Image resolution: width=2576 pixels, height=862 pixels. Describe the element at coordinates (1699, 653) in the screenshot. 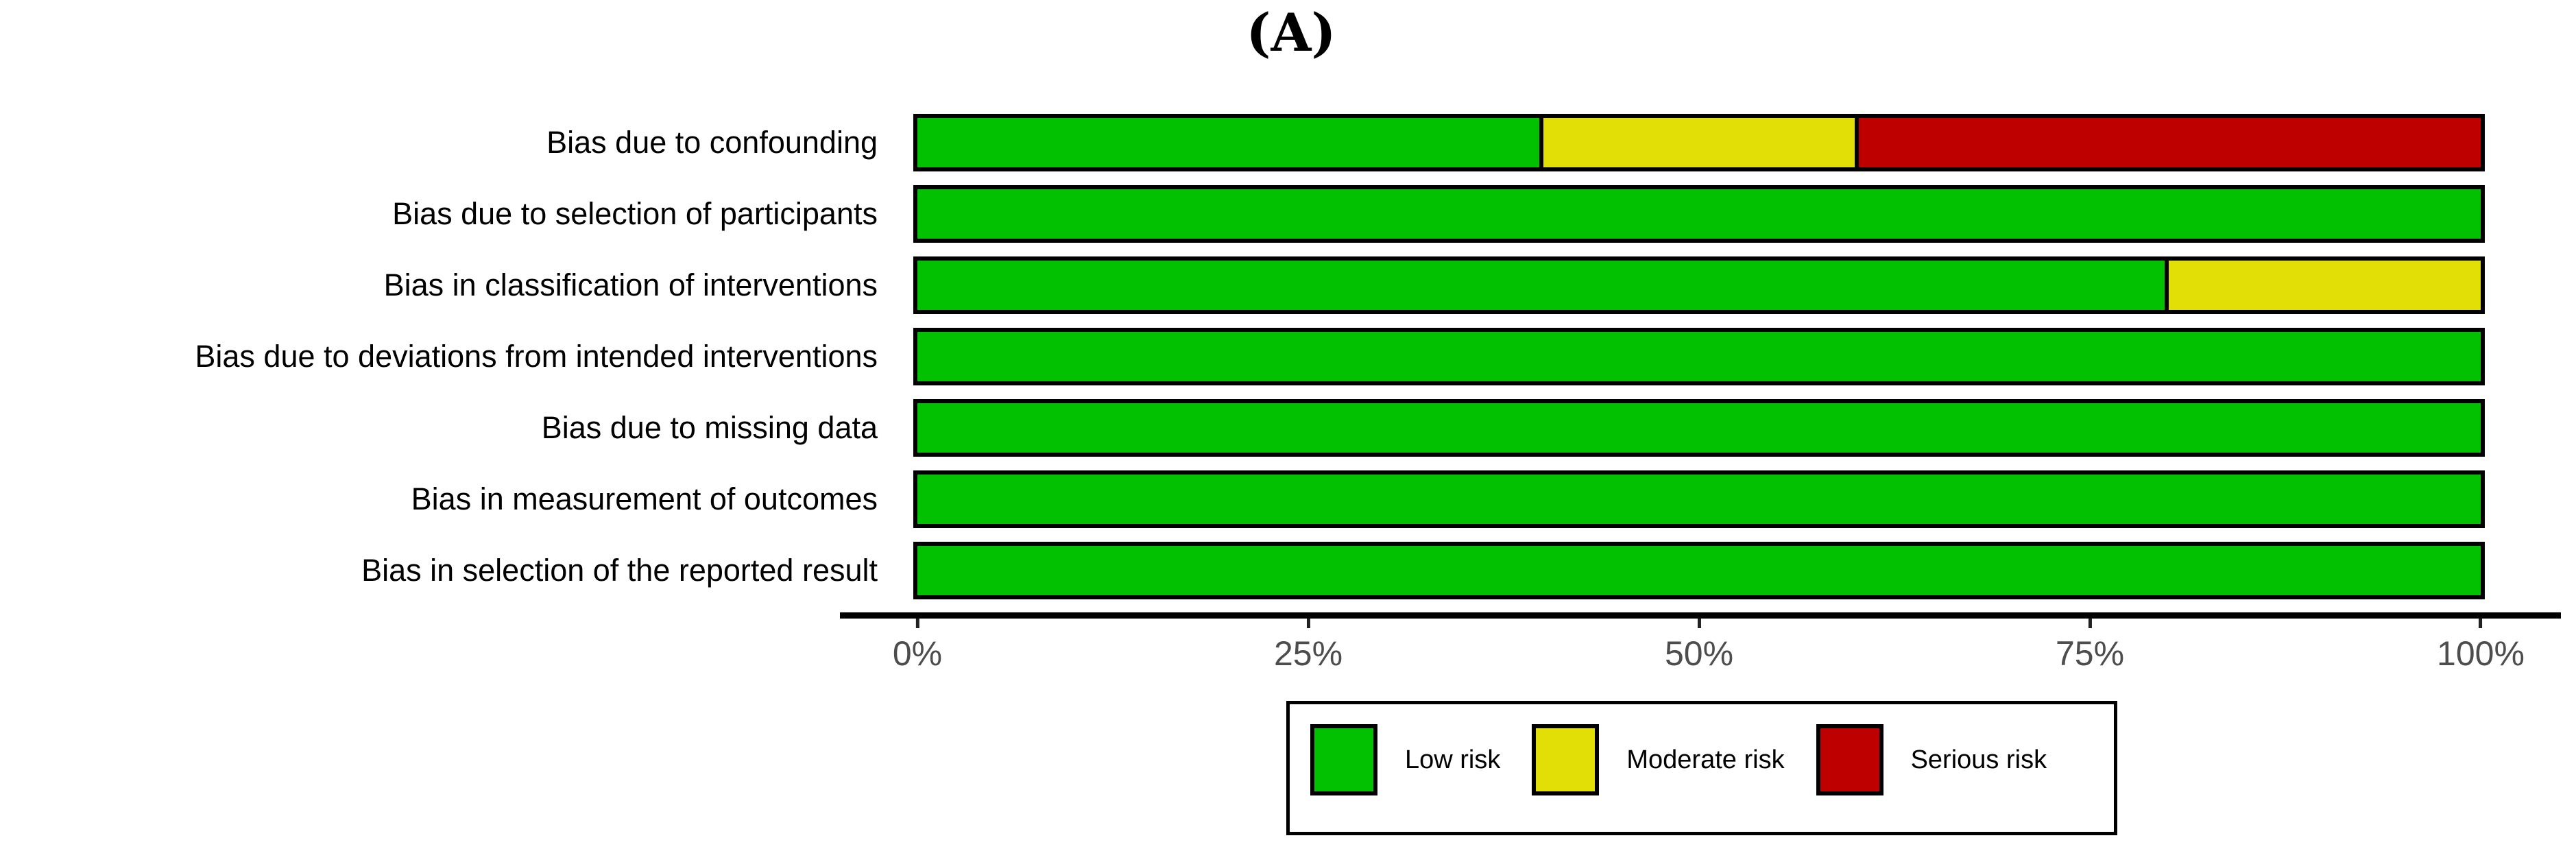

I see `x-tick-label: 50%` at that location.